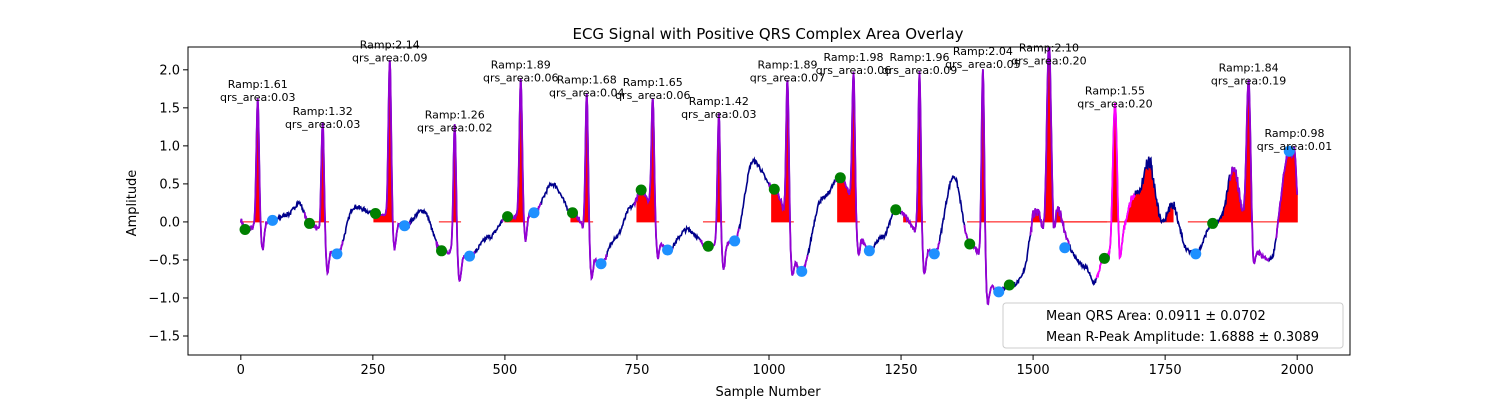 The width and height of the screenshot is (1500, 400). What do you see at coordinates (1182, 337) in the screenshot?
I see `legend-entry-r-amplitude: Mean R-Peak Amplitude: 1.6888 ± 0.3089` at bounding box center [1182, 337].